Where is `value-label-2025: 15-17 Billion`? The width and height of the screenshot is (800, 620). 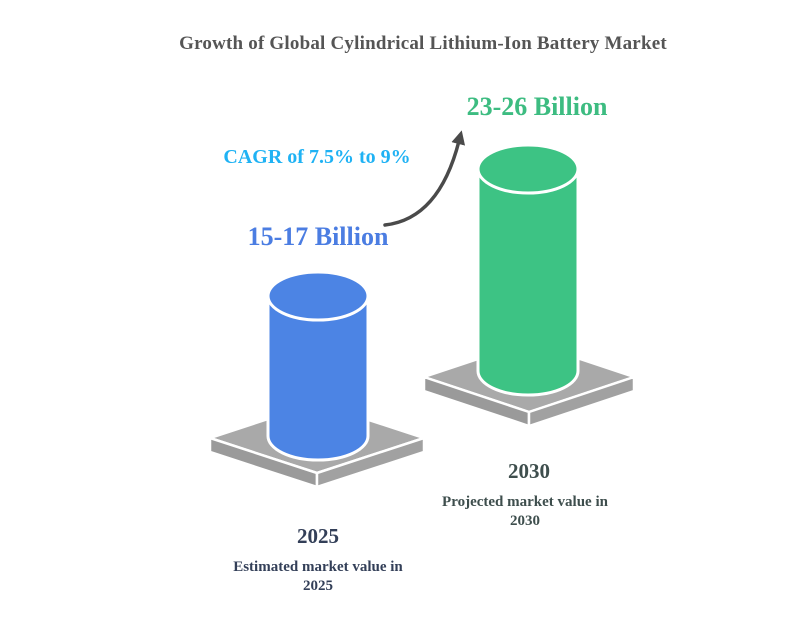 value-label-2025: 15-17 Billion is located at coordinates (318, 236).